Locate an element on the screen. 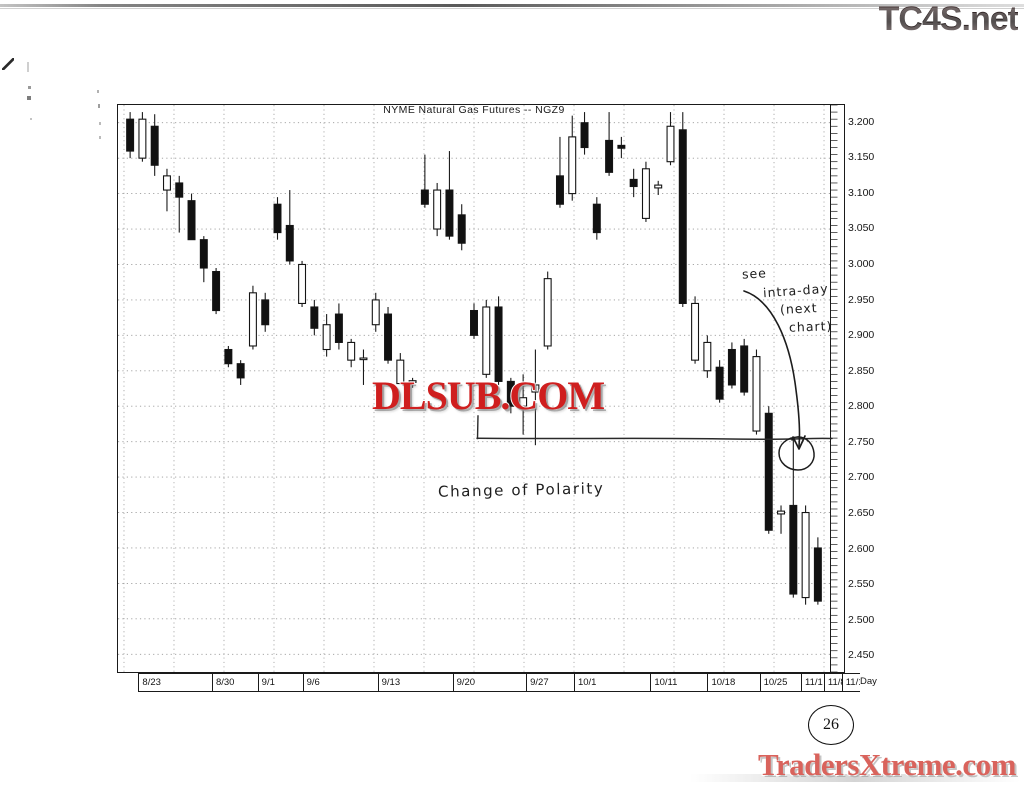  date-axis-tick-label: 10/11 is located at coordinates (679, 682).